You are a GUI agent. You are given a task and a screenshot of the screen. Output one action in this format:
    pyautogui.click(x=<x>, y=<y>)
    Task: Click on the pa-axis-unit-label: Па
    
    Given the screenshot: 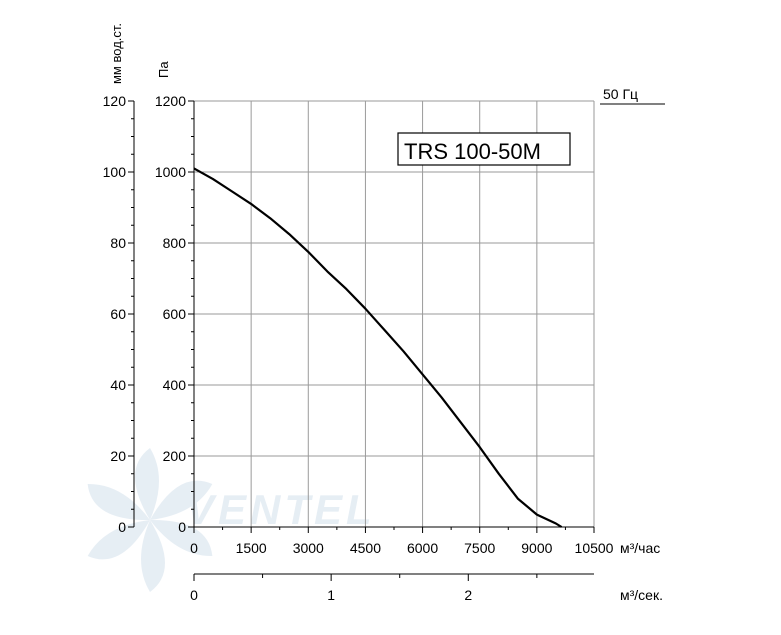 What is the action you would take?
    pyautogui.click(x=163, y=69)
    